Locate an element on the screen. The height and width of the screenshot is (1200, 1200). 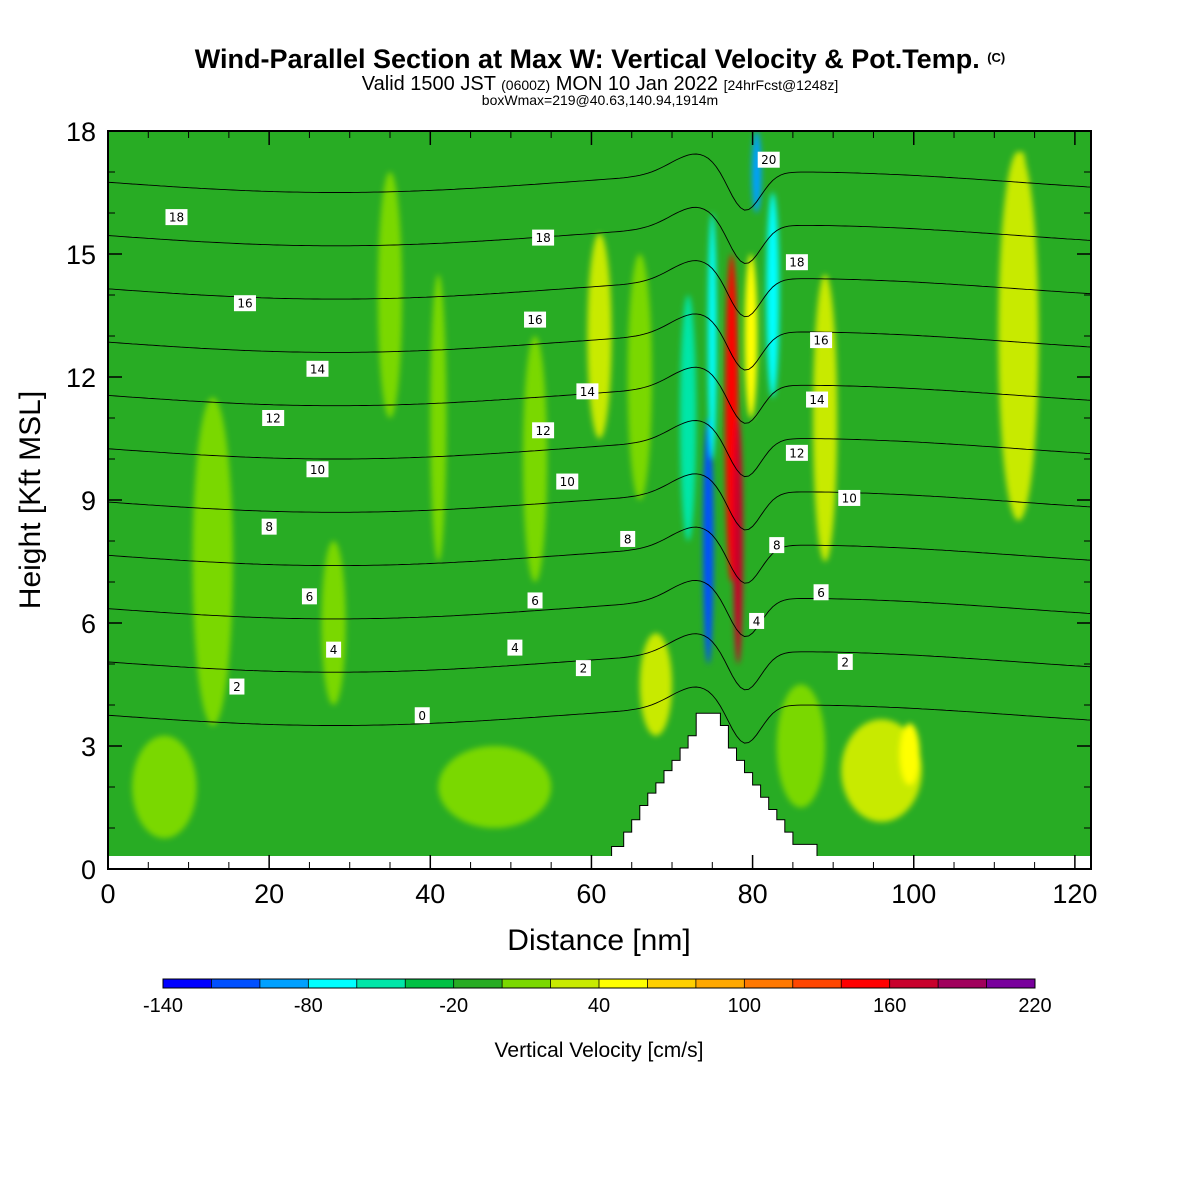
contour-label: 0 is located at coordinates (422, 716).